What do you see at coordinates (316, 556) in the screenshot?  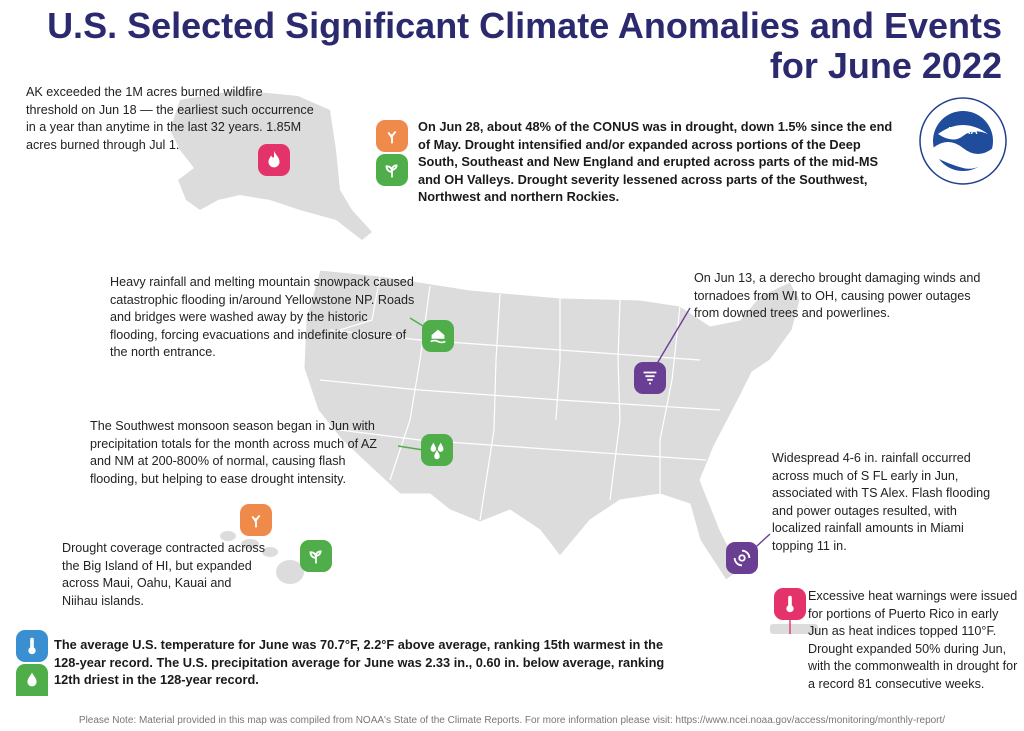 I see `hawaii-improvement-icon` at bounding box center [316, 556].